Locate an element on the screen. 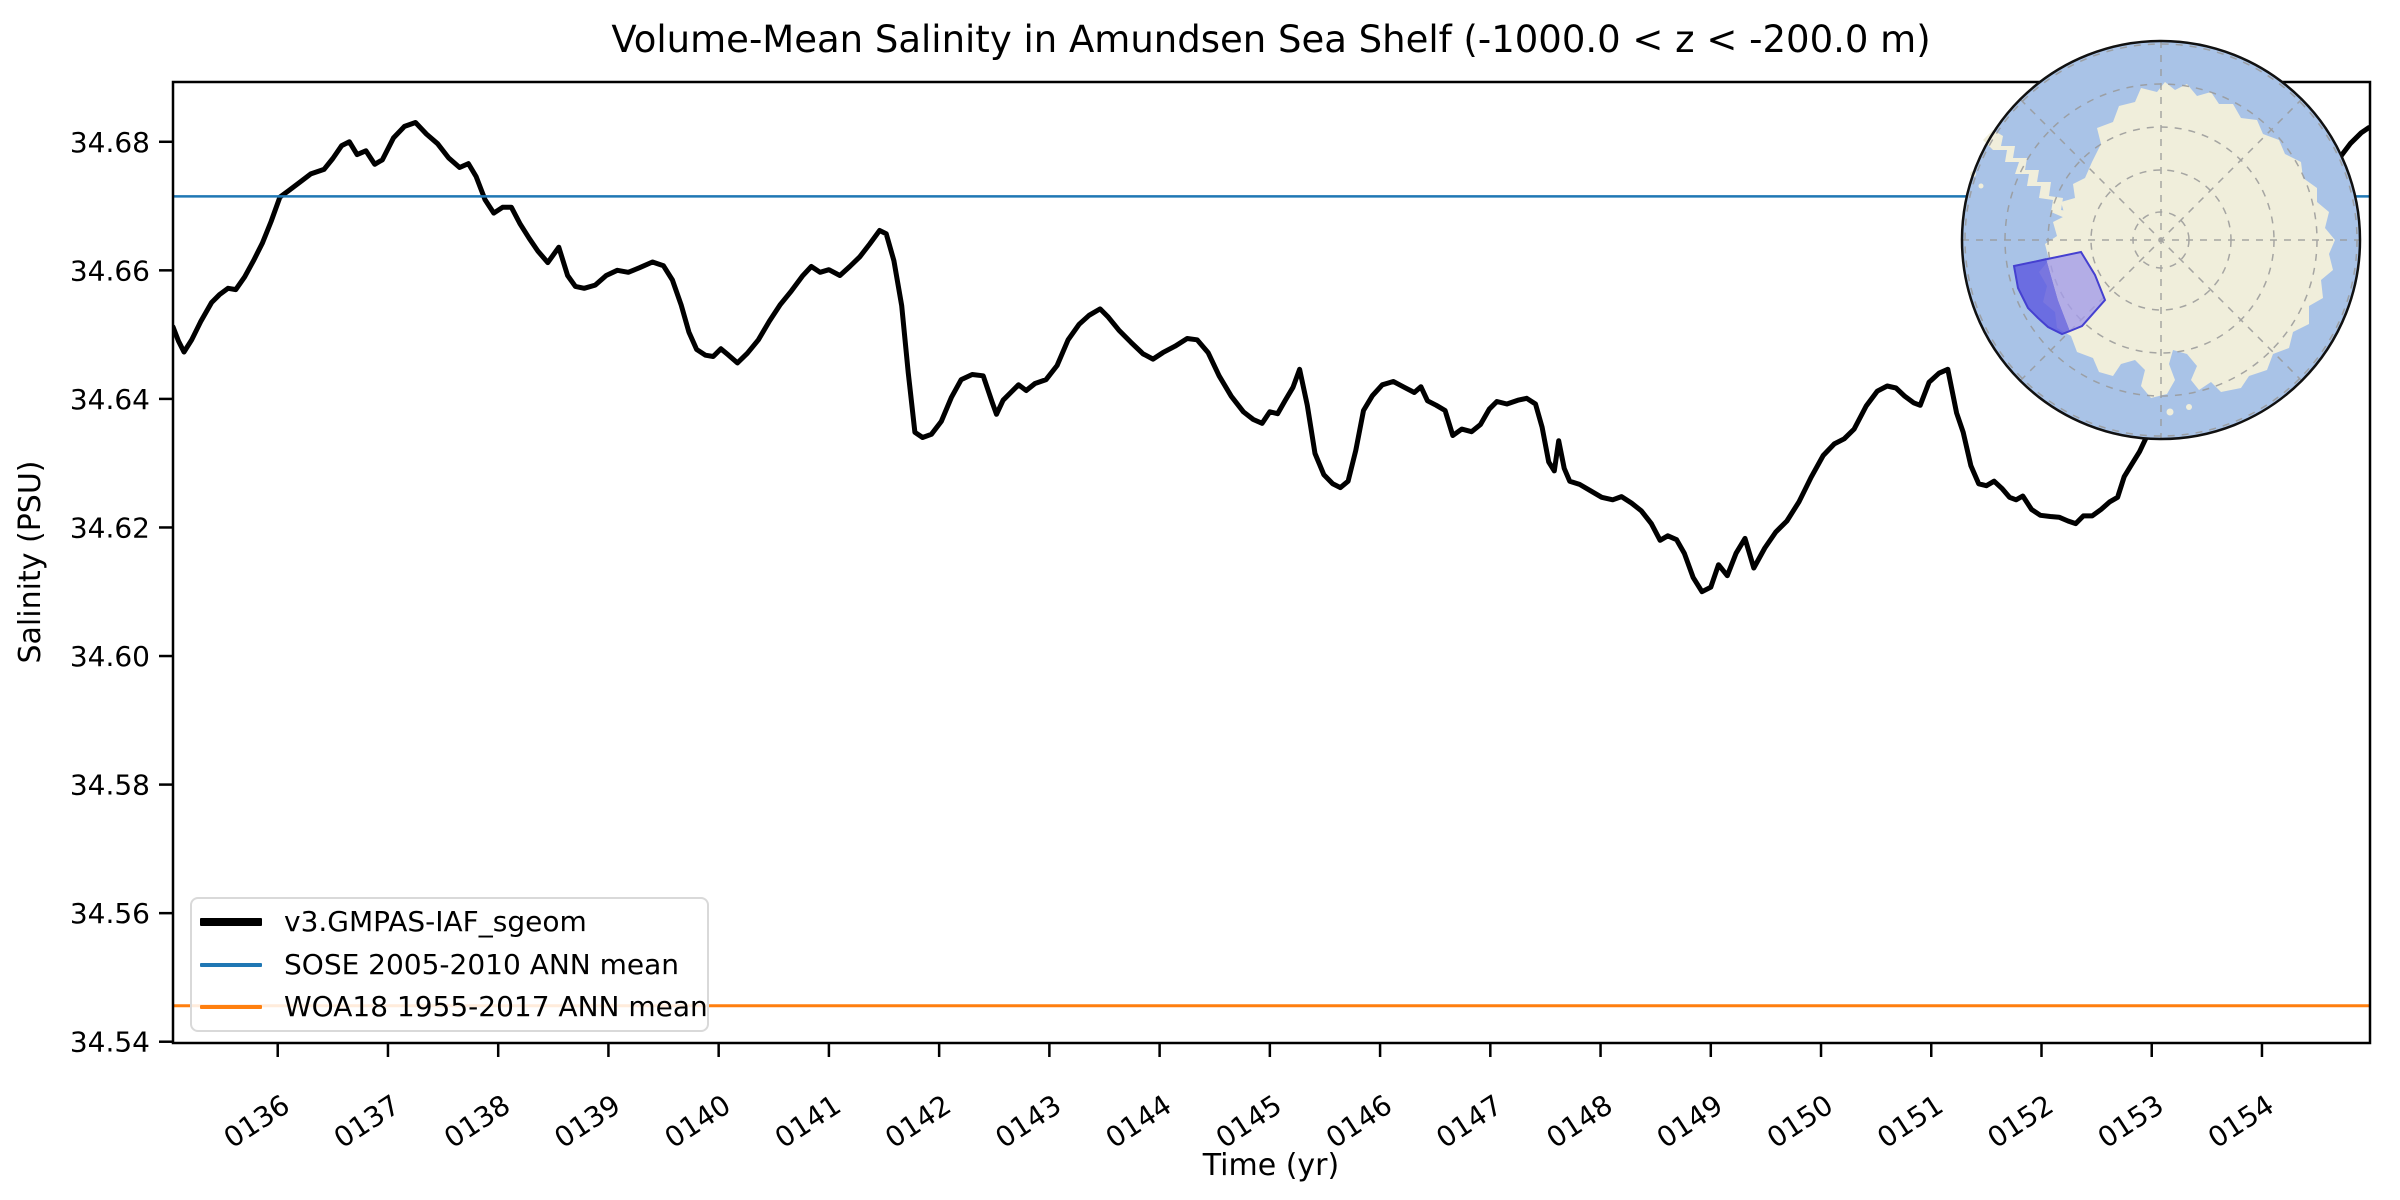 Image resolution: width=2400 pixels, height=1200 pixels. legend-item-woa18: WOA18 1955-2017 ANN mean is located at coordinates (454, 1007).